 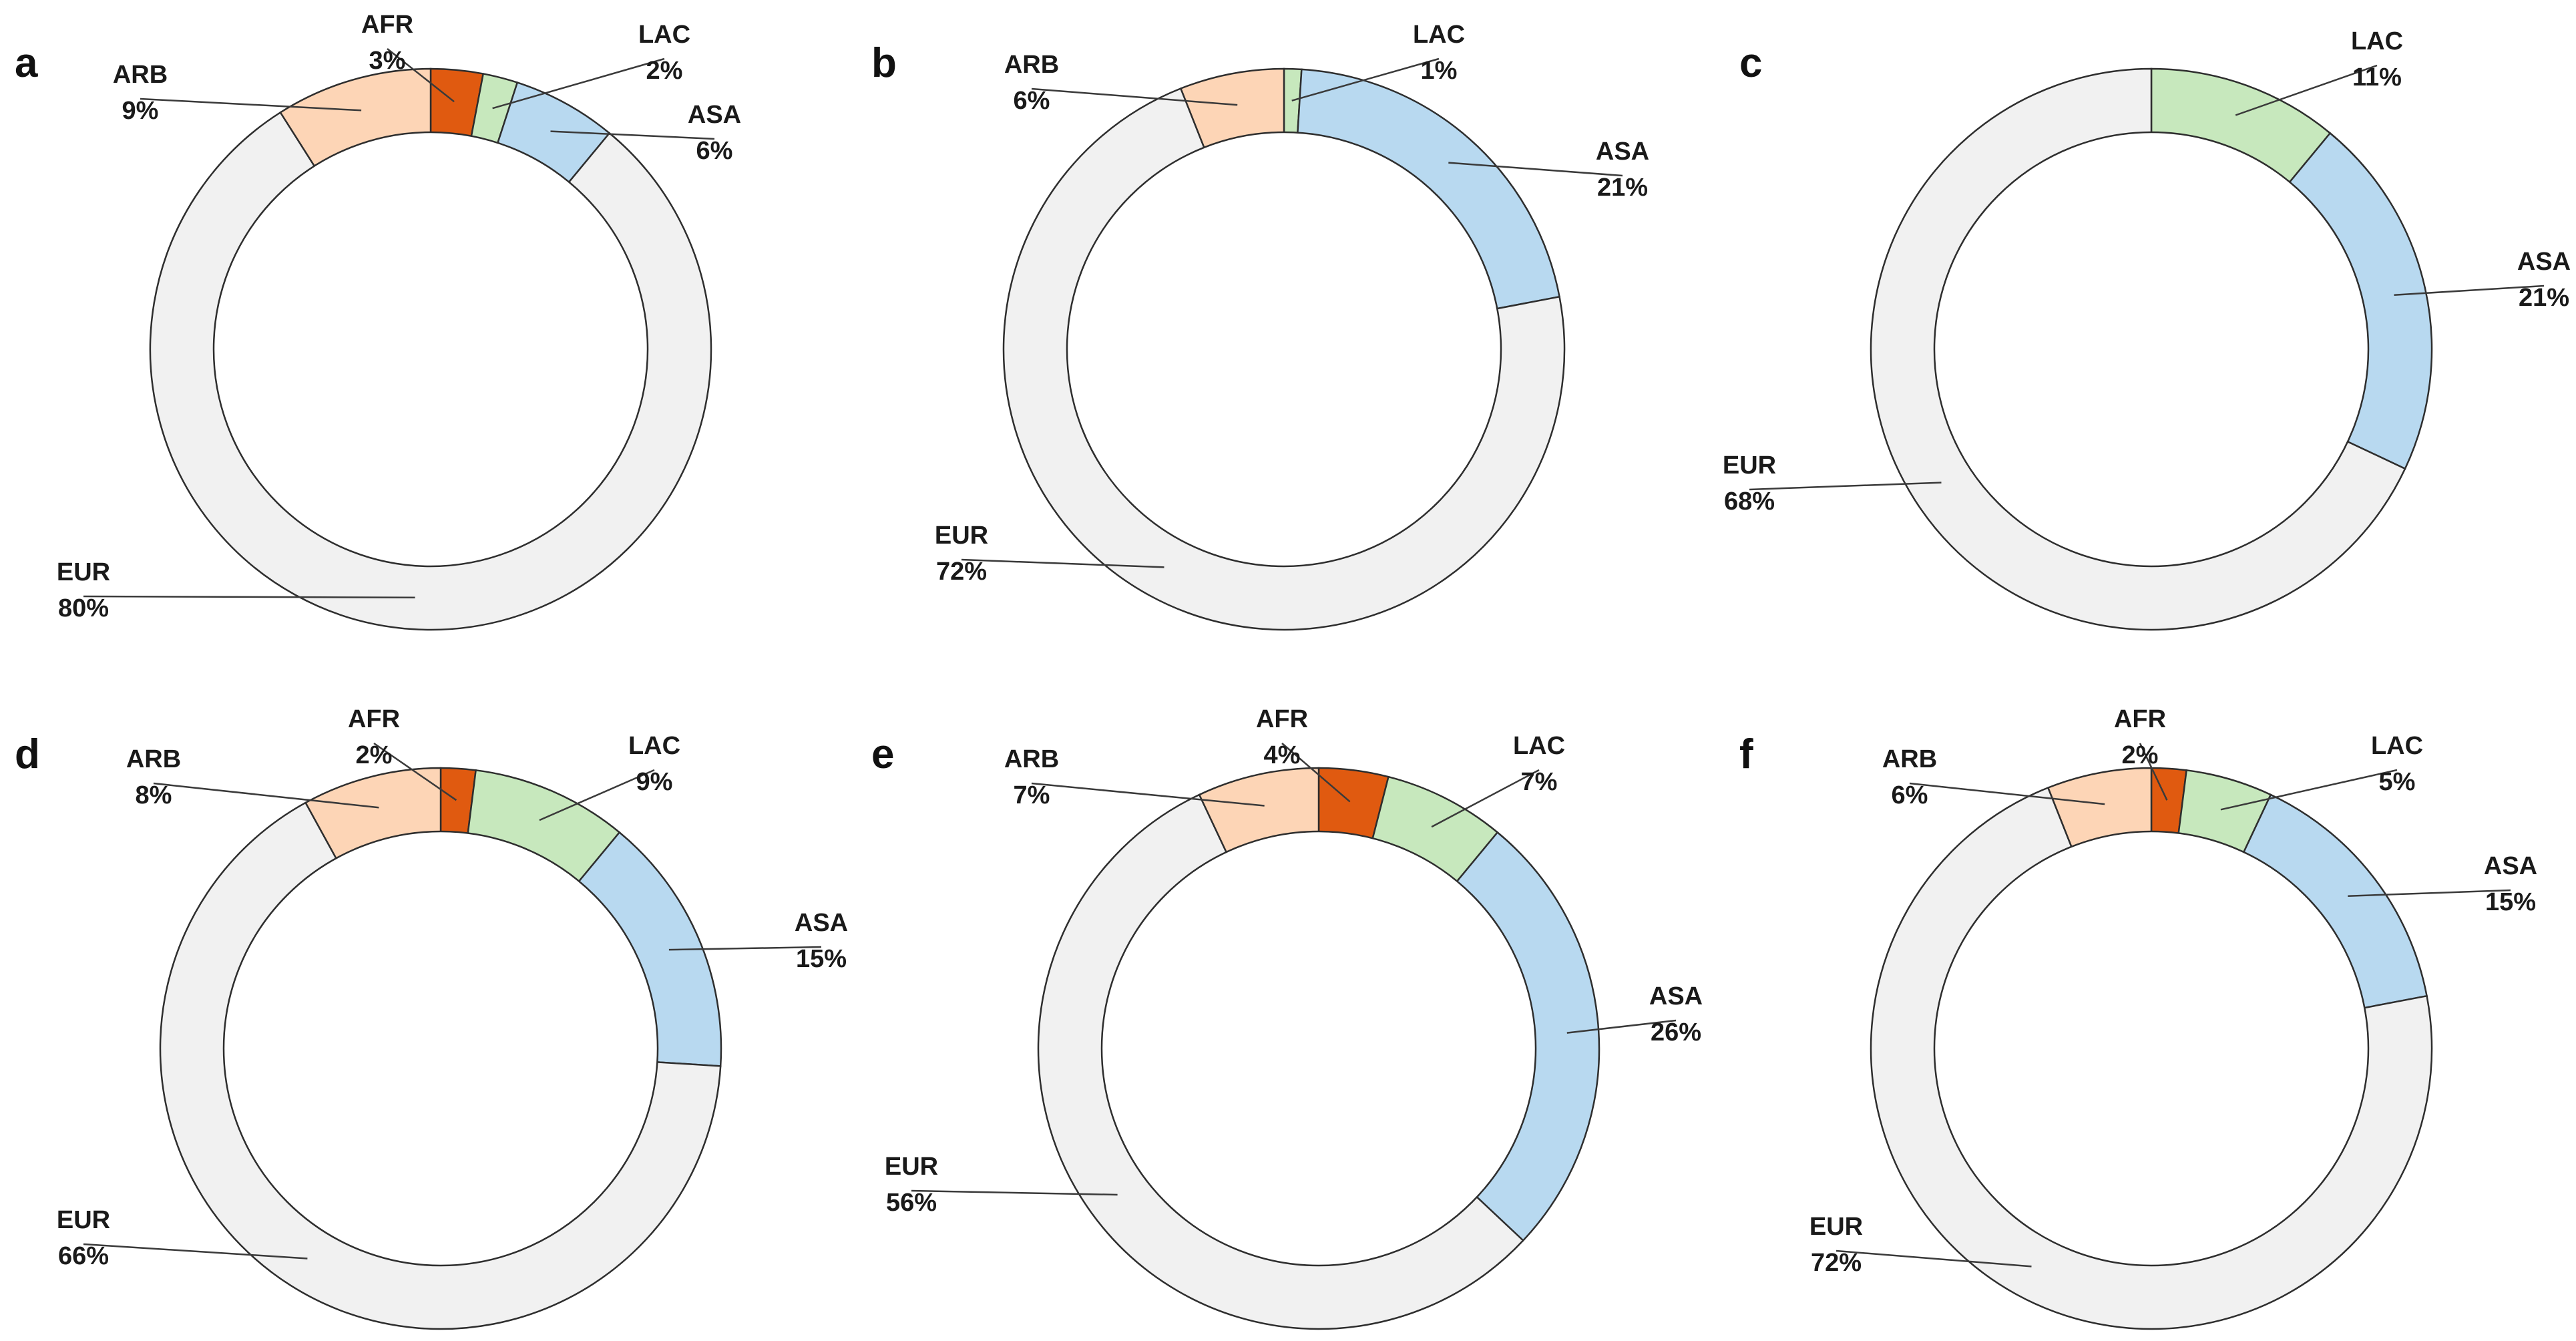 I want to click on panel-letter-b: b, so click(x=884, y=63).